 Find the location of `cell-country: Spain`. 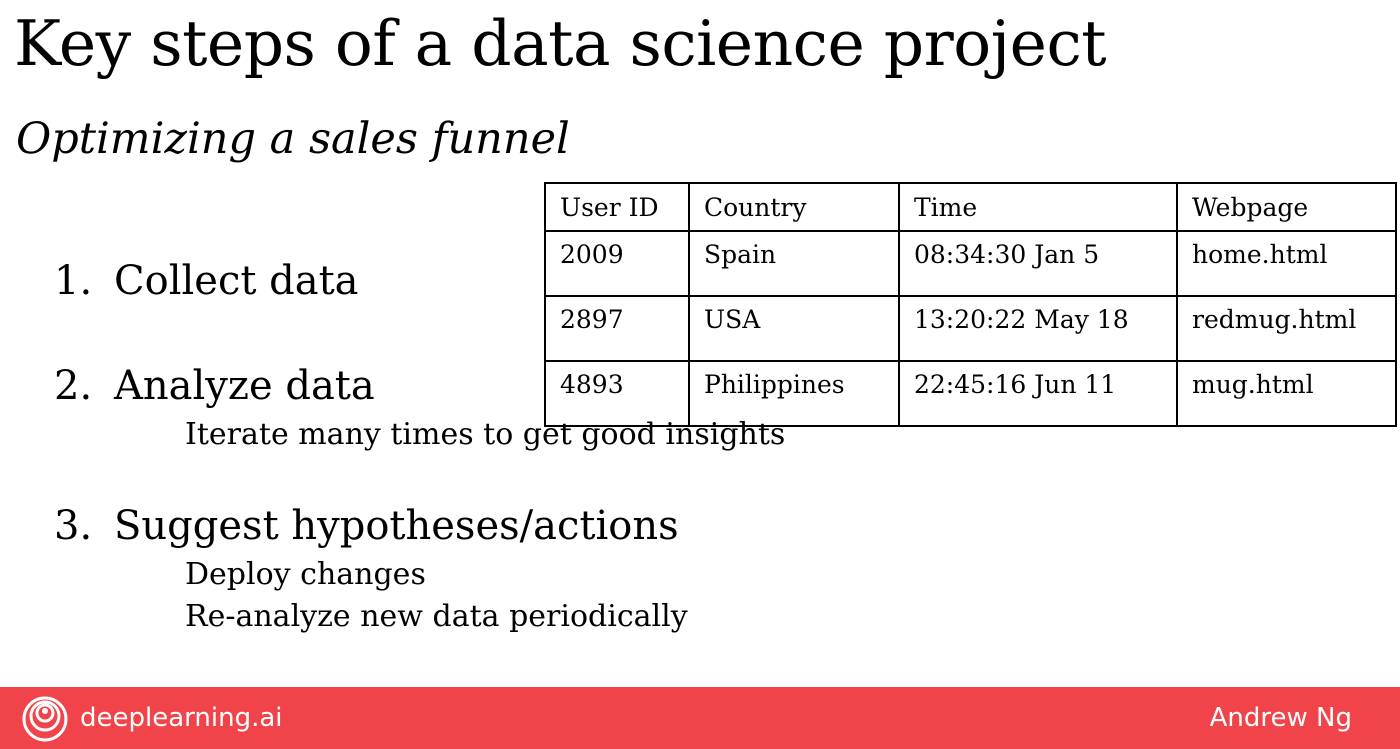

cell-country: Spain is located at coordinates (794, 263).